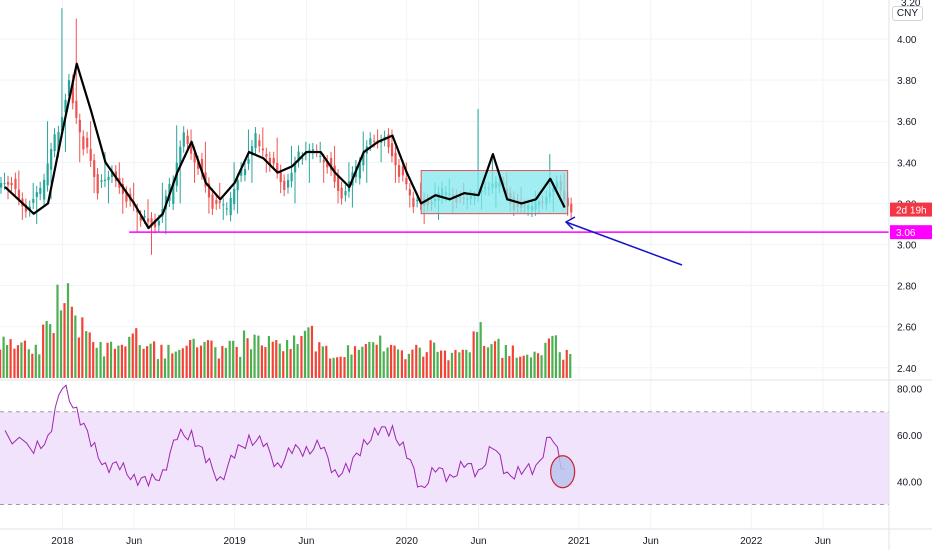 This screenshot has width=932, height=550. Describe the element at coordinates (563, 472) in the screenshot. I see `rsi-highlight-circle` at that location.